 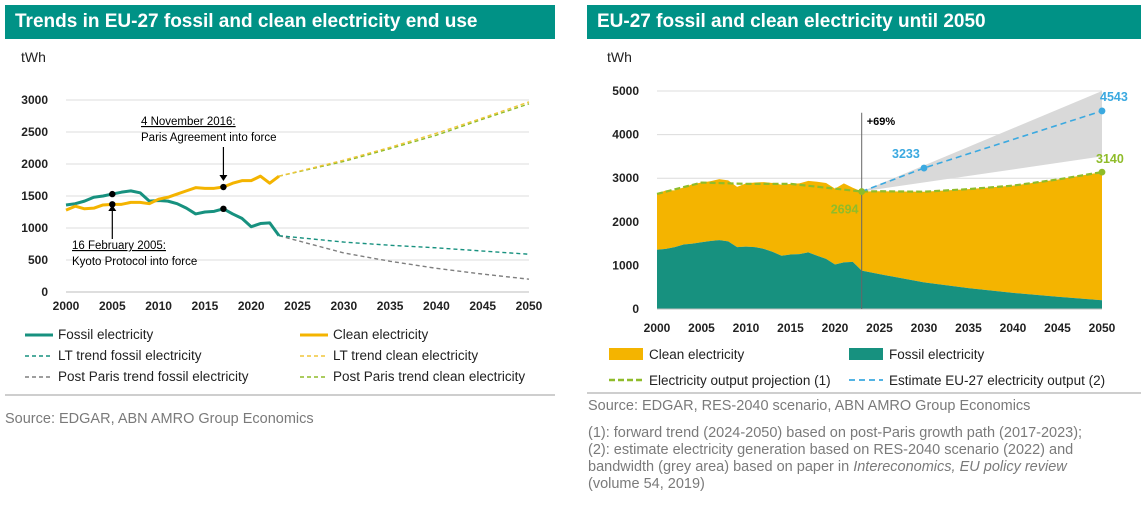 I want to click on projection-line, so click(x=879, y=183).